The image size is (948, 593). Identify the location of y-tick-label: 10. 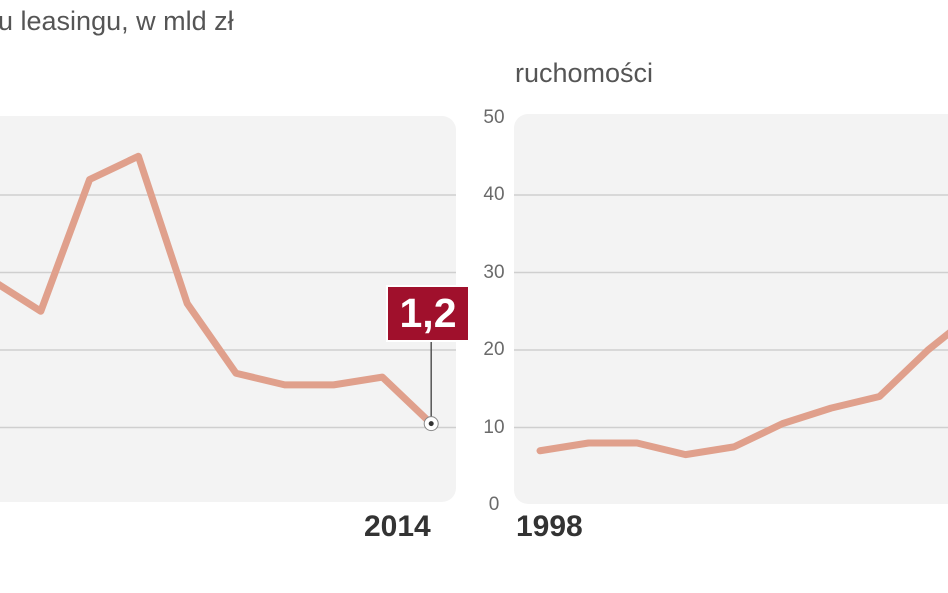
(494, 427).